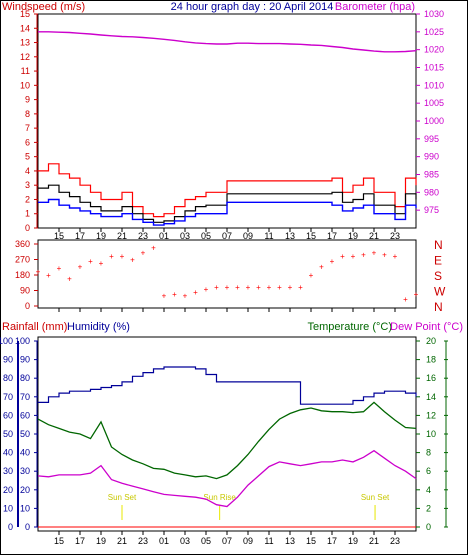  Describe the element at coordinates (98, 327) in the screenshot. I see `humidity-label: Humidity (%)` at that location.